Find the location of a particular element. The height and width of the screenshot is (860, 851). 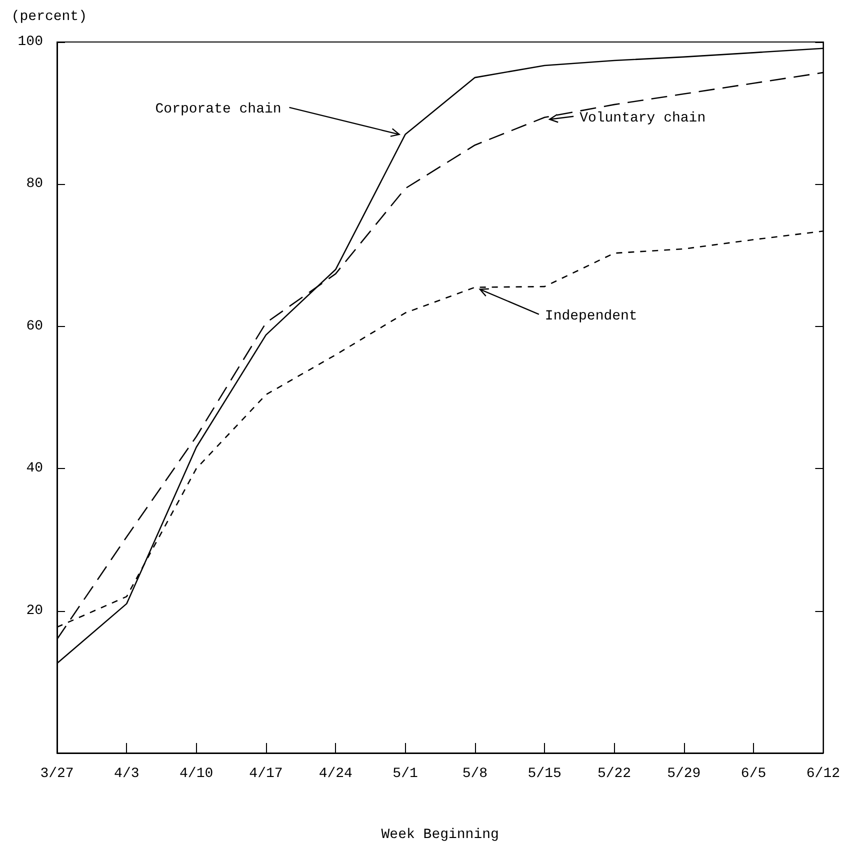

y-tick-label: 20 is located at coordinates (34, 610).